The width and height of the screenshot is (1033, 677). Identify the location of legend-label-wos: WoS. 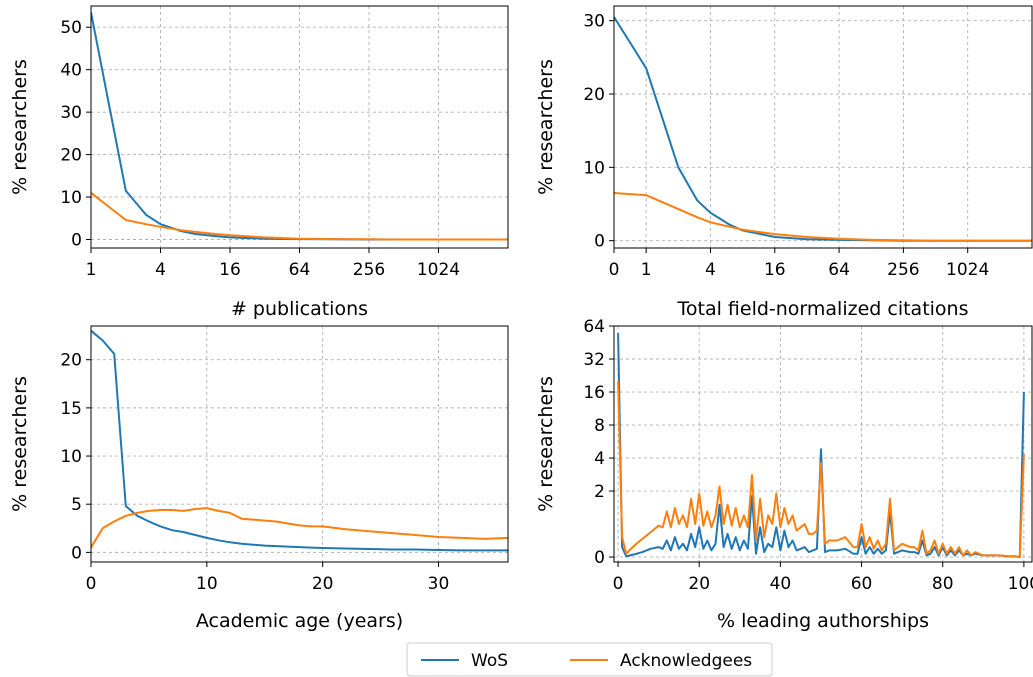
(489, 661).